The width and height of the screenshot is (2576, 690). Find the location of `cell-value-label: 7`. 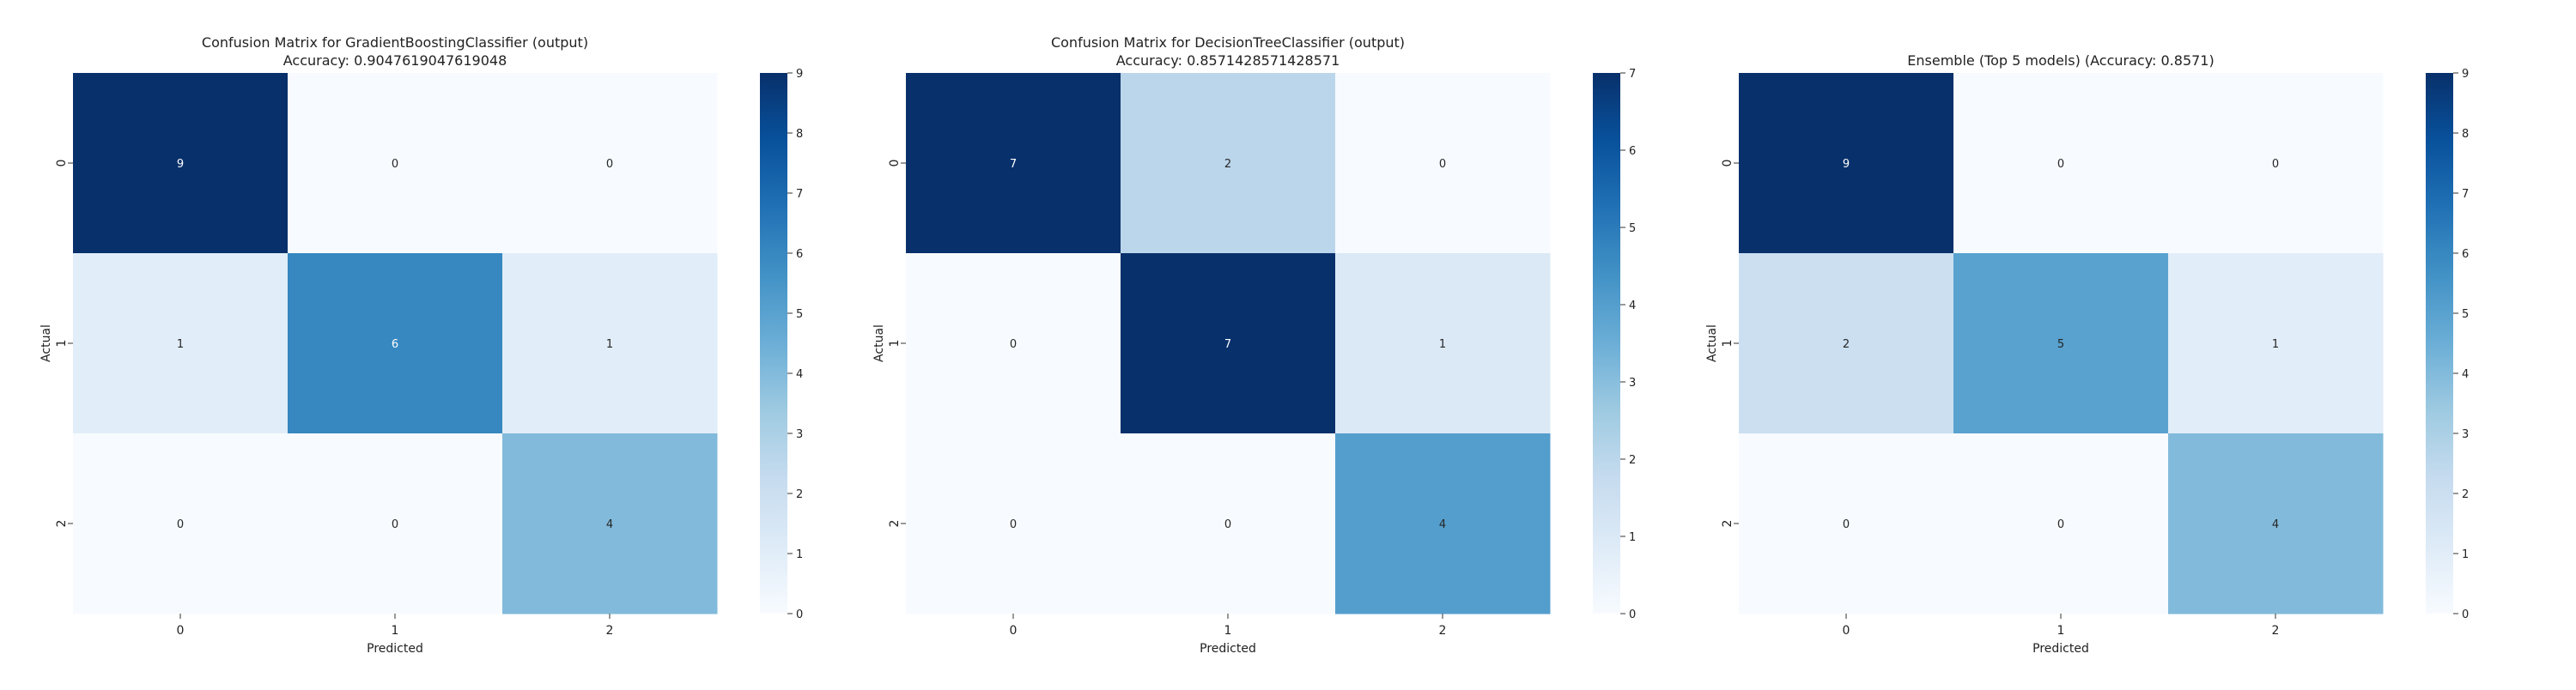

cell-value-label: 7 is located at coordinates (1013, 164).